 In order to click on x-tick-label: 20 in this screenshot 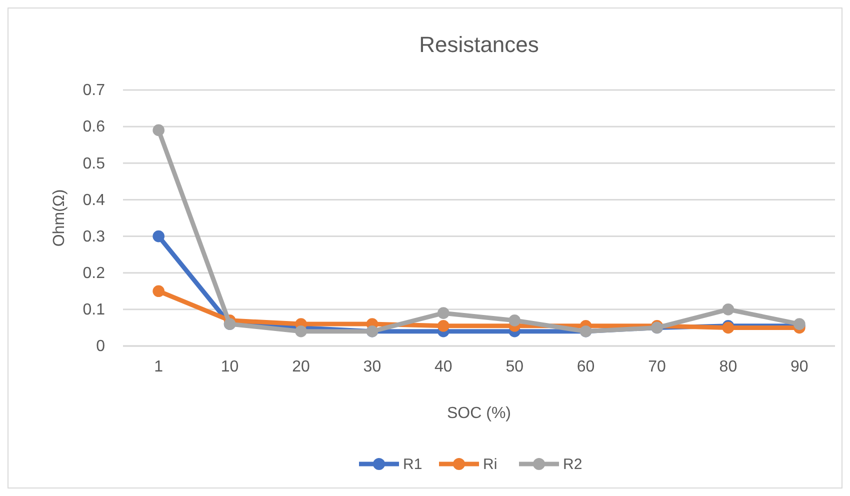, I will do `click(301, 367)`.